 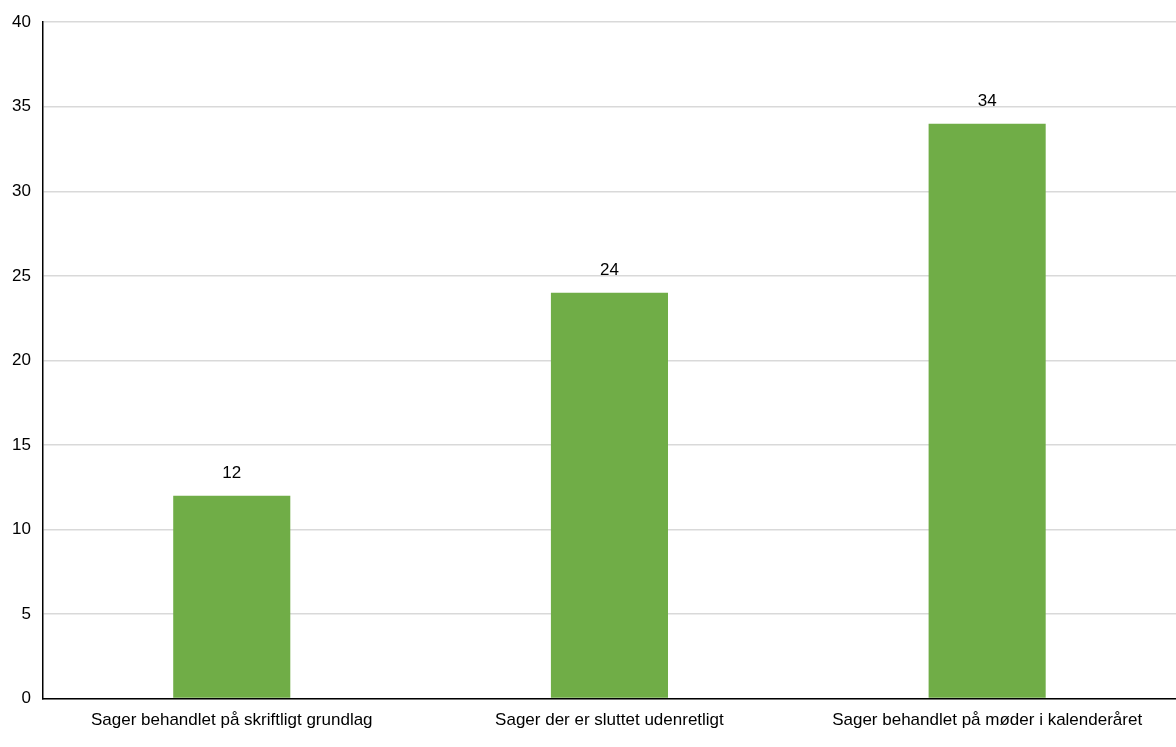 What do you see at coordinates (21, 444) in the screenshot?
I see `y-tick-label: 15` at bounding box center [21, 444].